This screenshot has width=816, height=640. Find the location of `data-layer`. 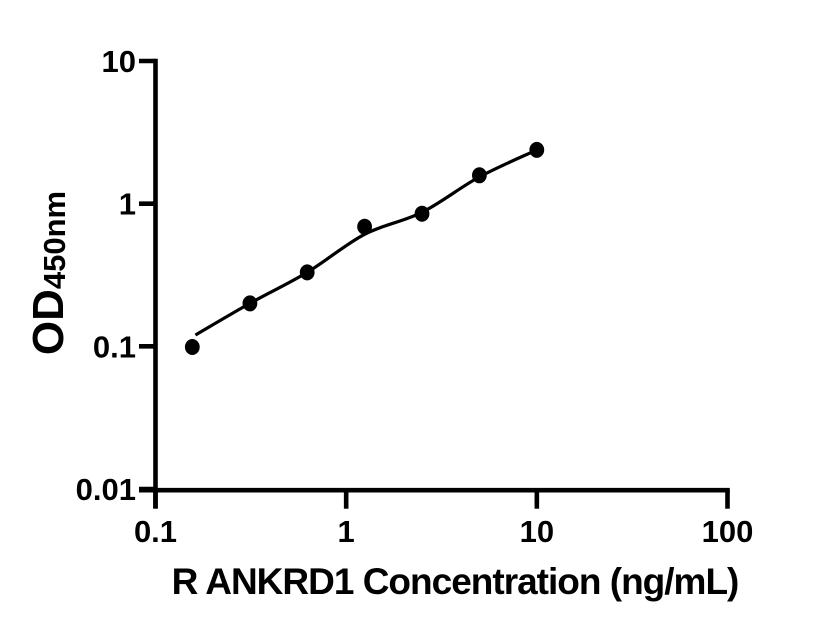

data-layer is located at coordinates (364, 248).